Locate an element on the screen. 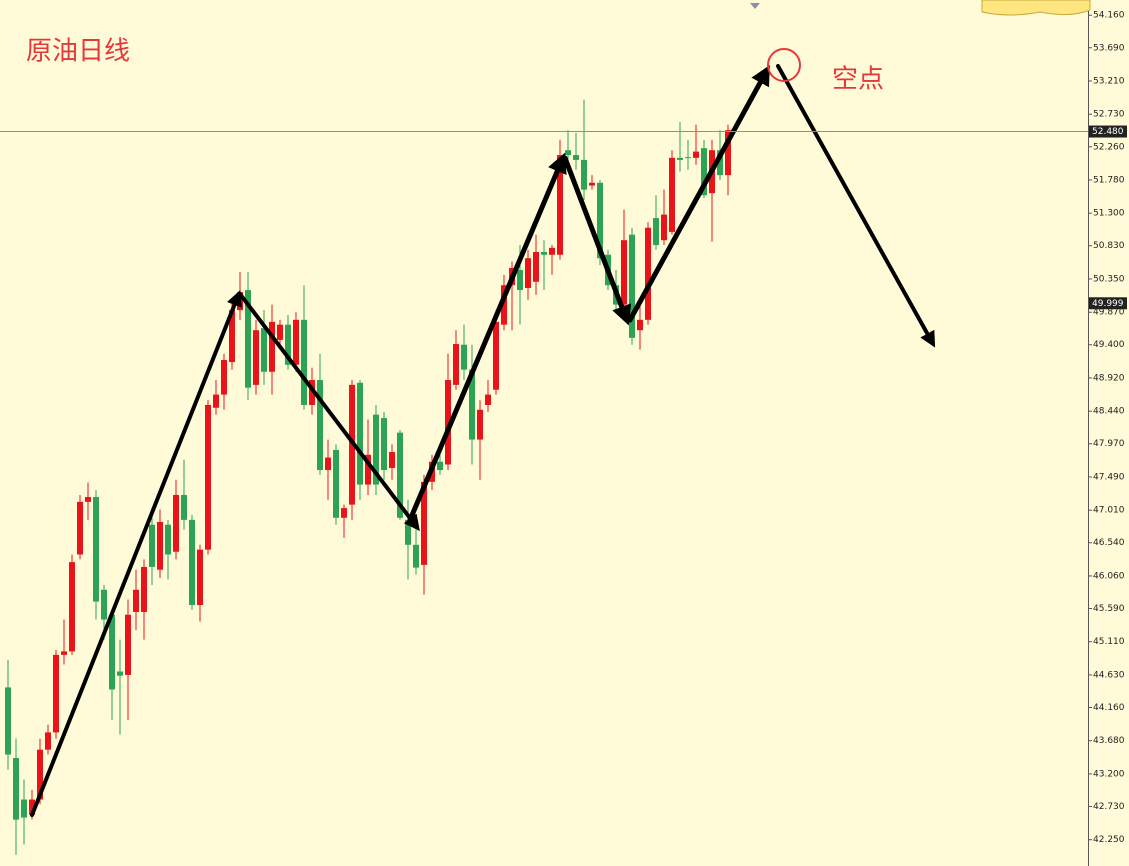 Image resolution: width=1129 pixels, height=866 pixels. chart-title: 原油日线 is located at coordinates (78, 52).